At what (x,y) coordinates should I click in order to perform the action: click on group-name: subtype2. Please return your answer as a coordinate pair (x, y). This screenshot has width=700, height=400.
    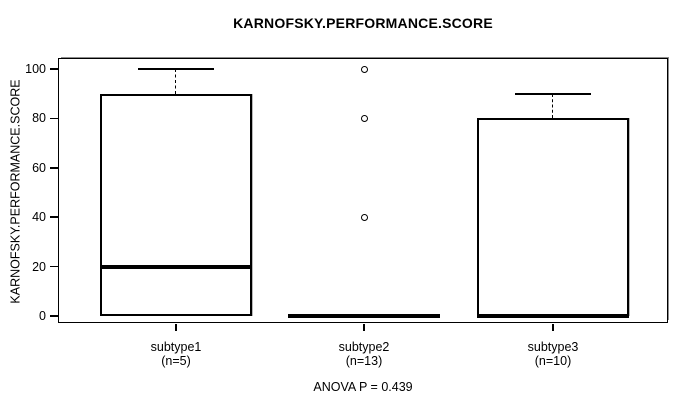
    Looking at the image, I should click on (364, 347).